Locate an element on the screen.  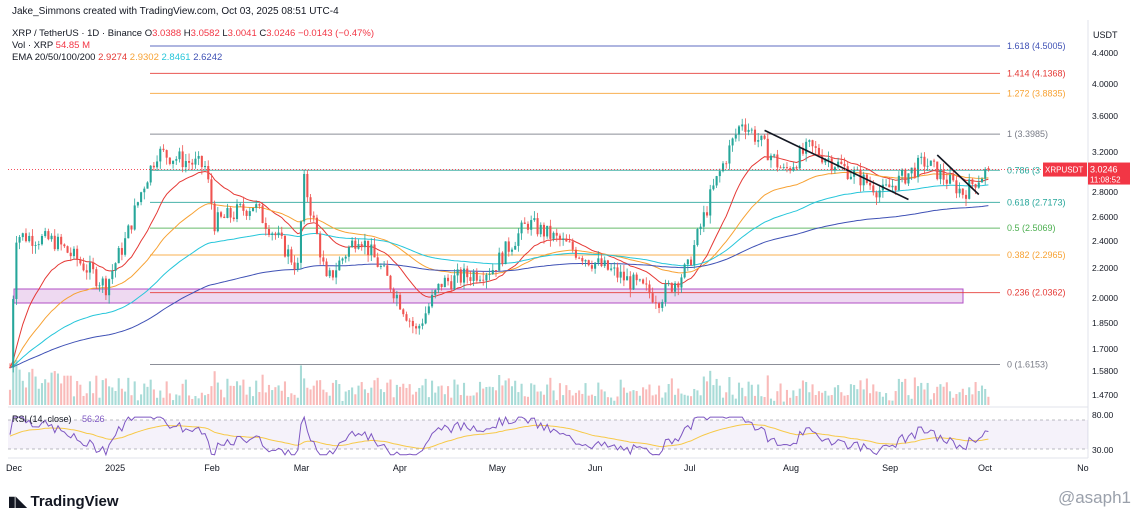
ema-value-3: 2.6242 is located at coordinates (206, 57).